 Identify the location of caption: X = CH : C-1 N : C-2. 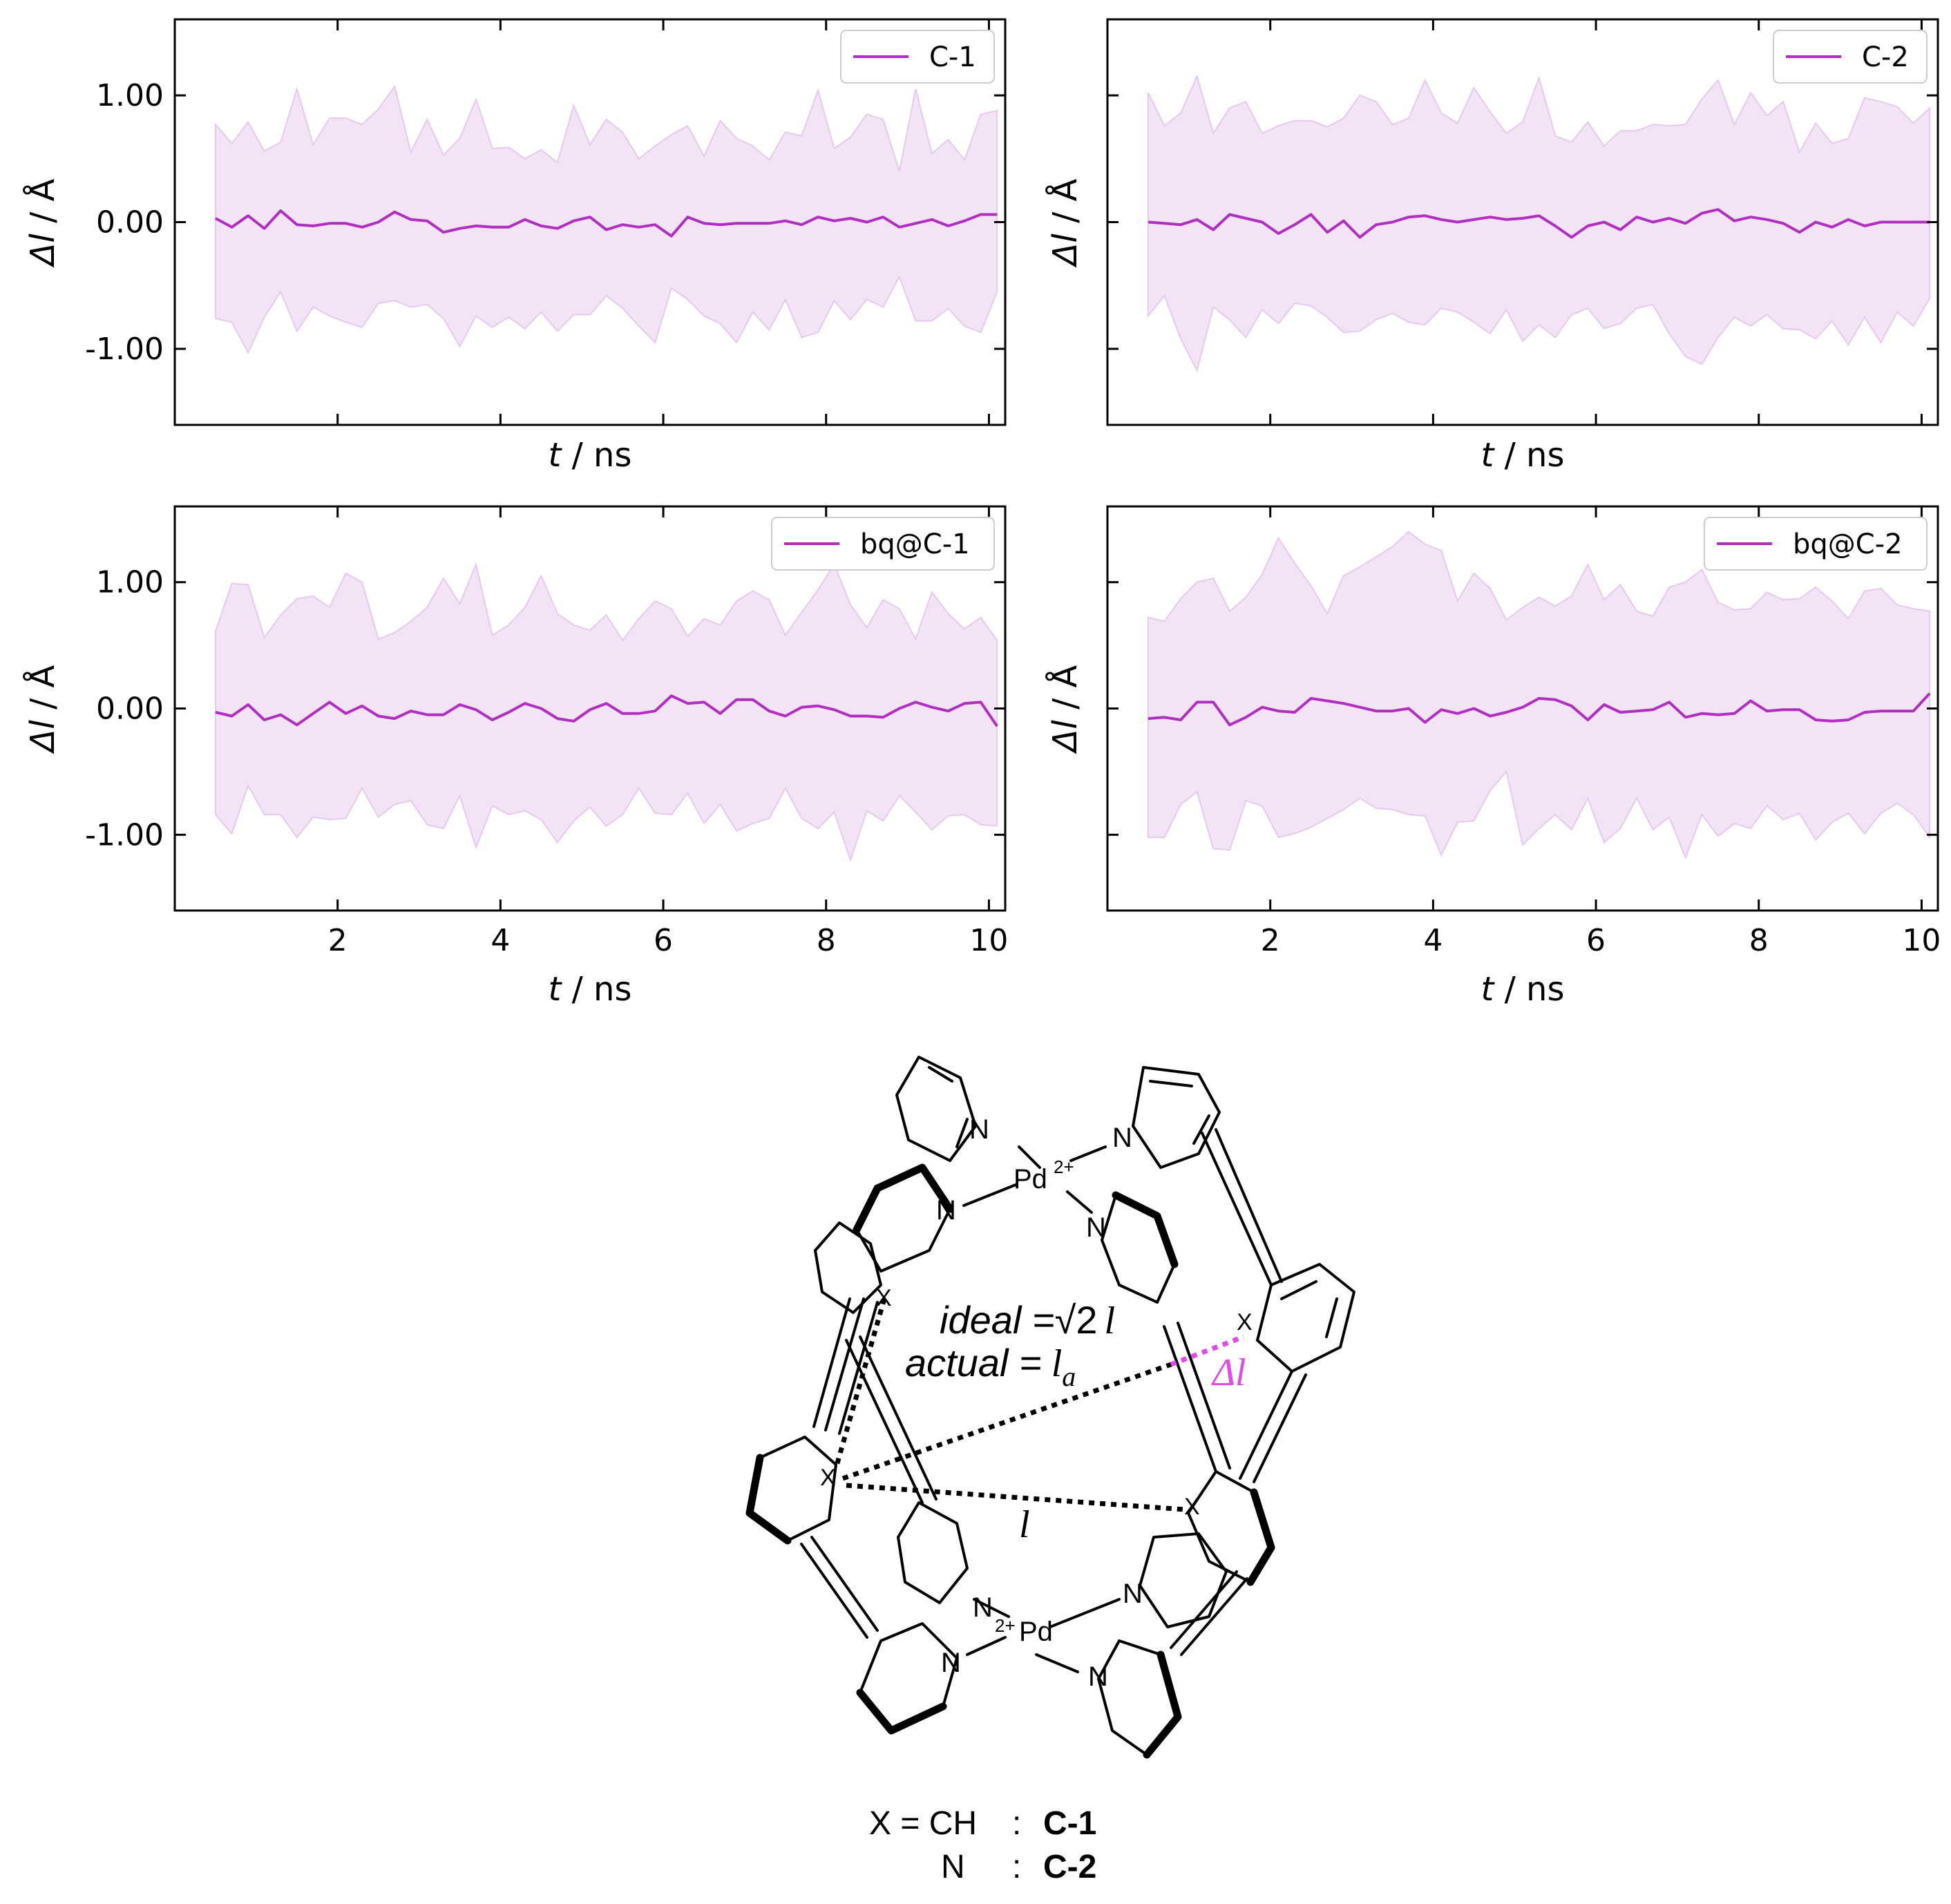
(982, 1845).